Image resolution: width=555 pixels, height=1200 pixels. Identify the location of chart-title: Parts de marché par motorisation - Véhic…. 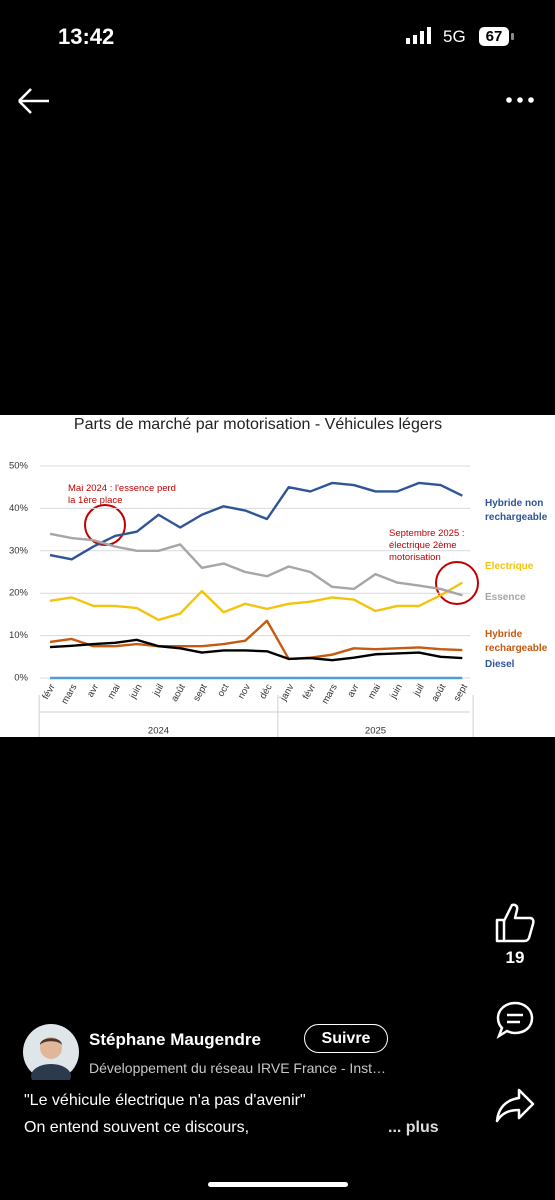
(258, 424).